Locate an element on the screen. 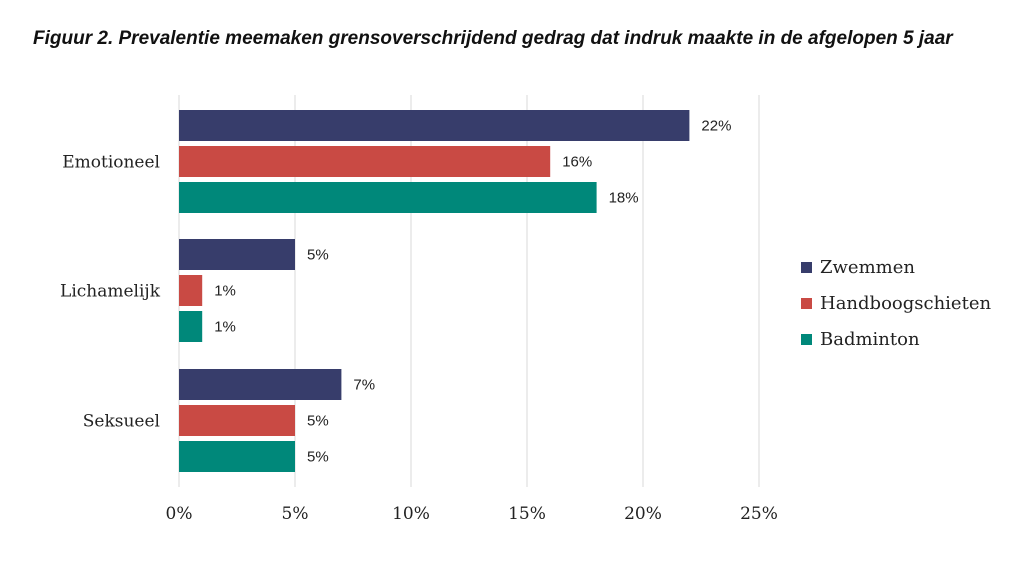 The image size is (1030, 580). category-label: Seksueel is located at coordinates (121, 422).